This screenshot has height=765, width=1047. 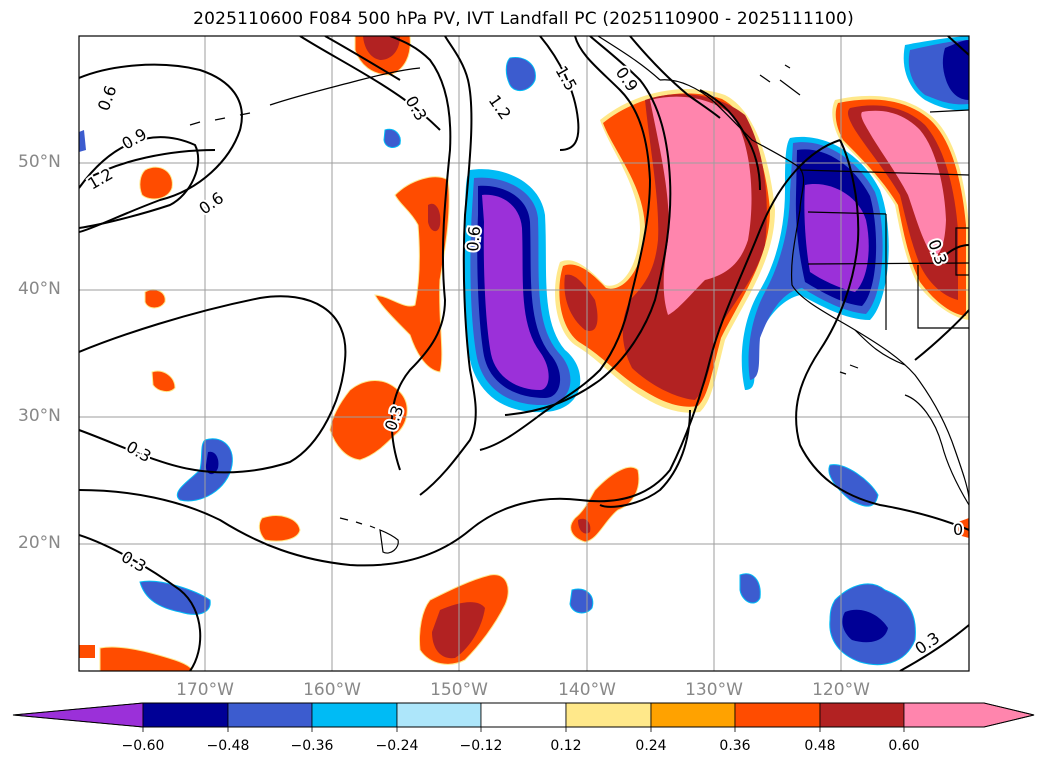 I want to click on colorbar-tick-label: −0.12, so click(x=481, y=746).